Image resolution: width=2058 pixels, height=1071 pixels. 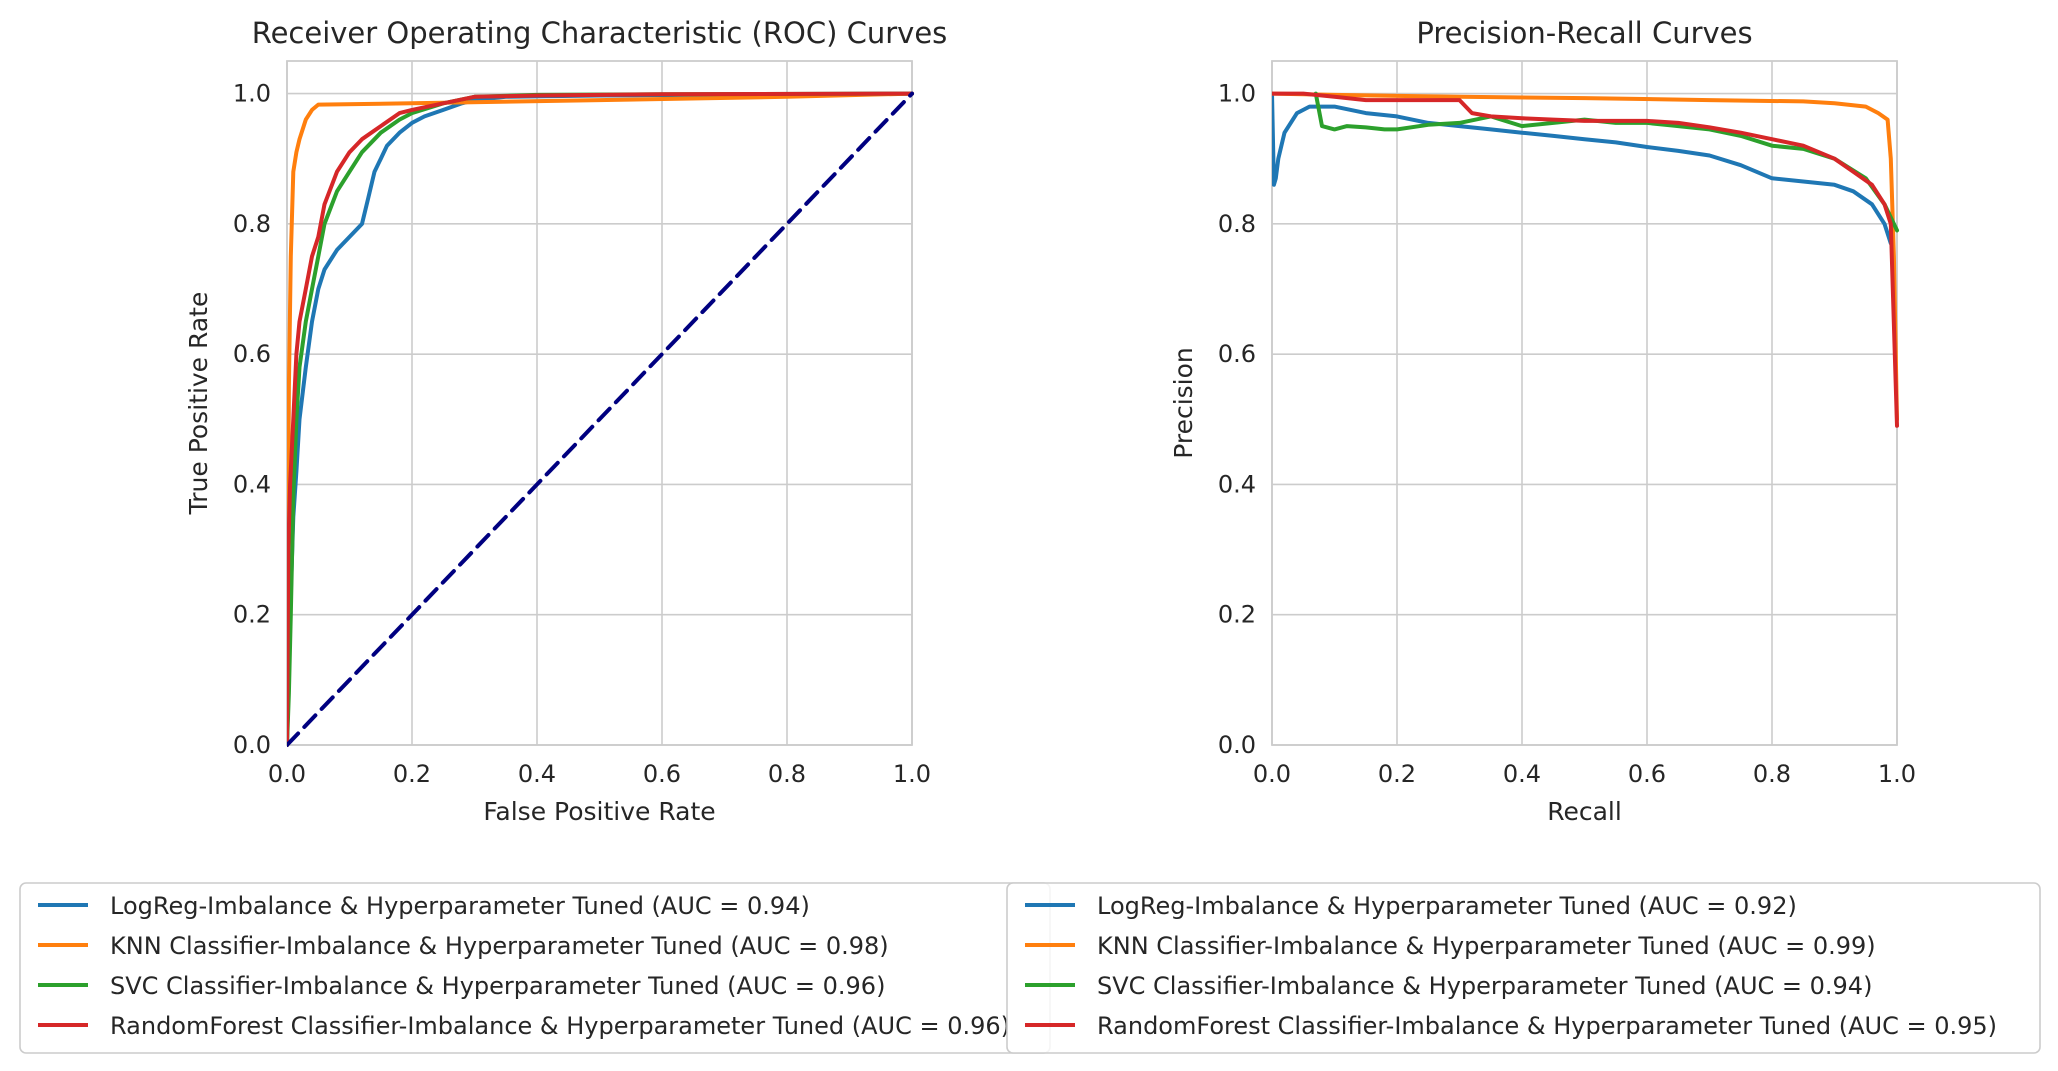 What do you see at coordinates (1584, 811) in the screenshot?
I see `x-axis-label: Recall` at bounding box center [1584, 811].